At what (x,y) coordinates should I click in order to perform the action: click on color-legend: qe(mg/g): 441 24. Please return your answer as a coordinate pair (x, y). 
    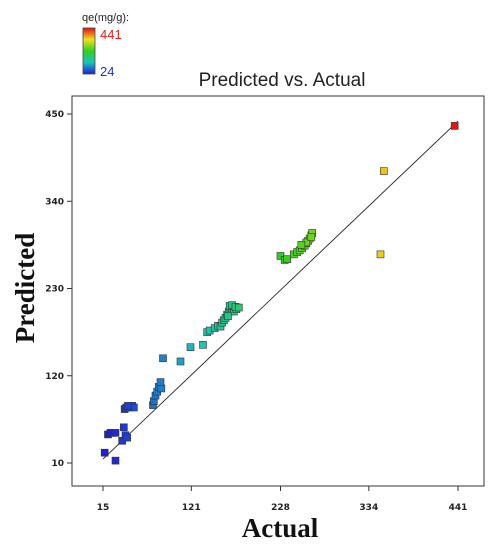
    Looking at the image, I should click on (105, 45).